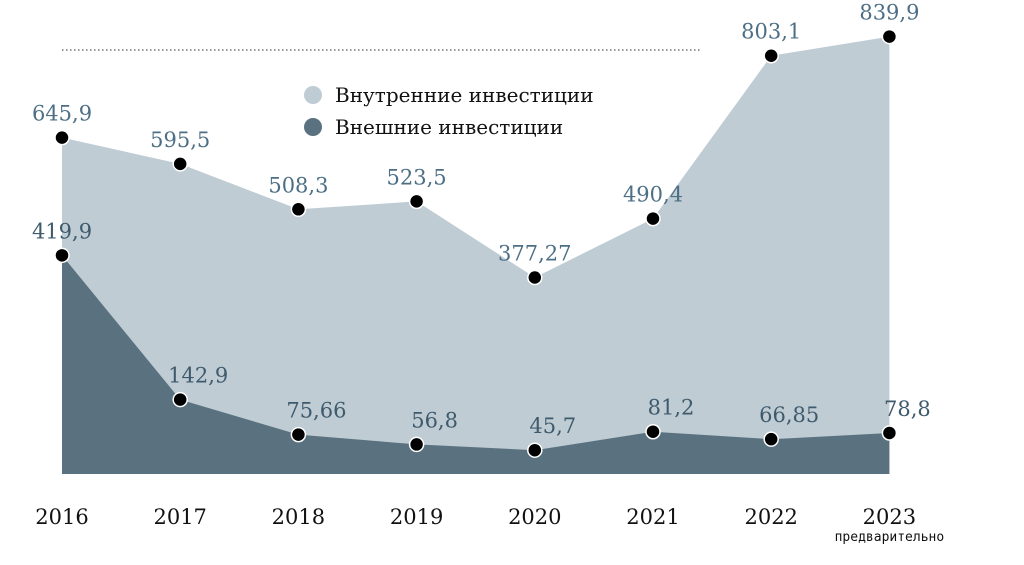  What do you see at coordinates (889, 13) in the screenshot?
I see `label-domestic-2023: 839,9` at bounding box center [889, 13].